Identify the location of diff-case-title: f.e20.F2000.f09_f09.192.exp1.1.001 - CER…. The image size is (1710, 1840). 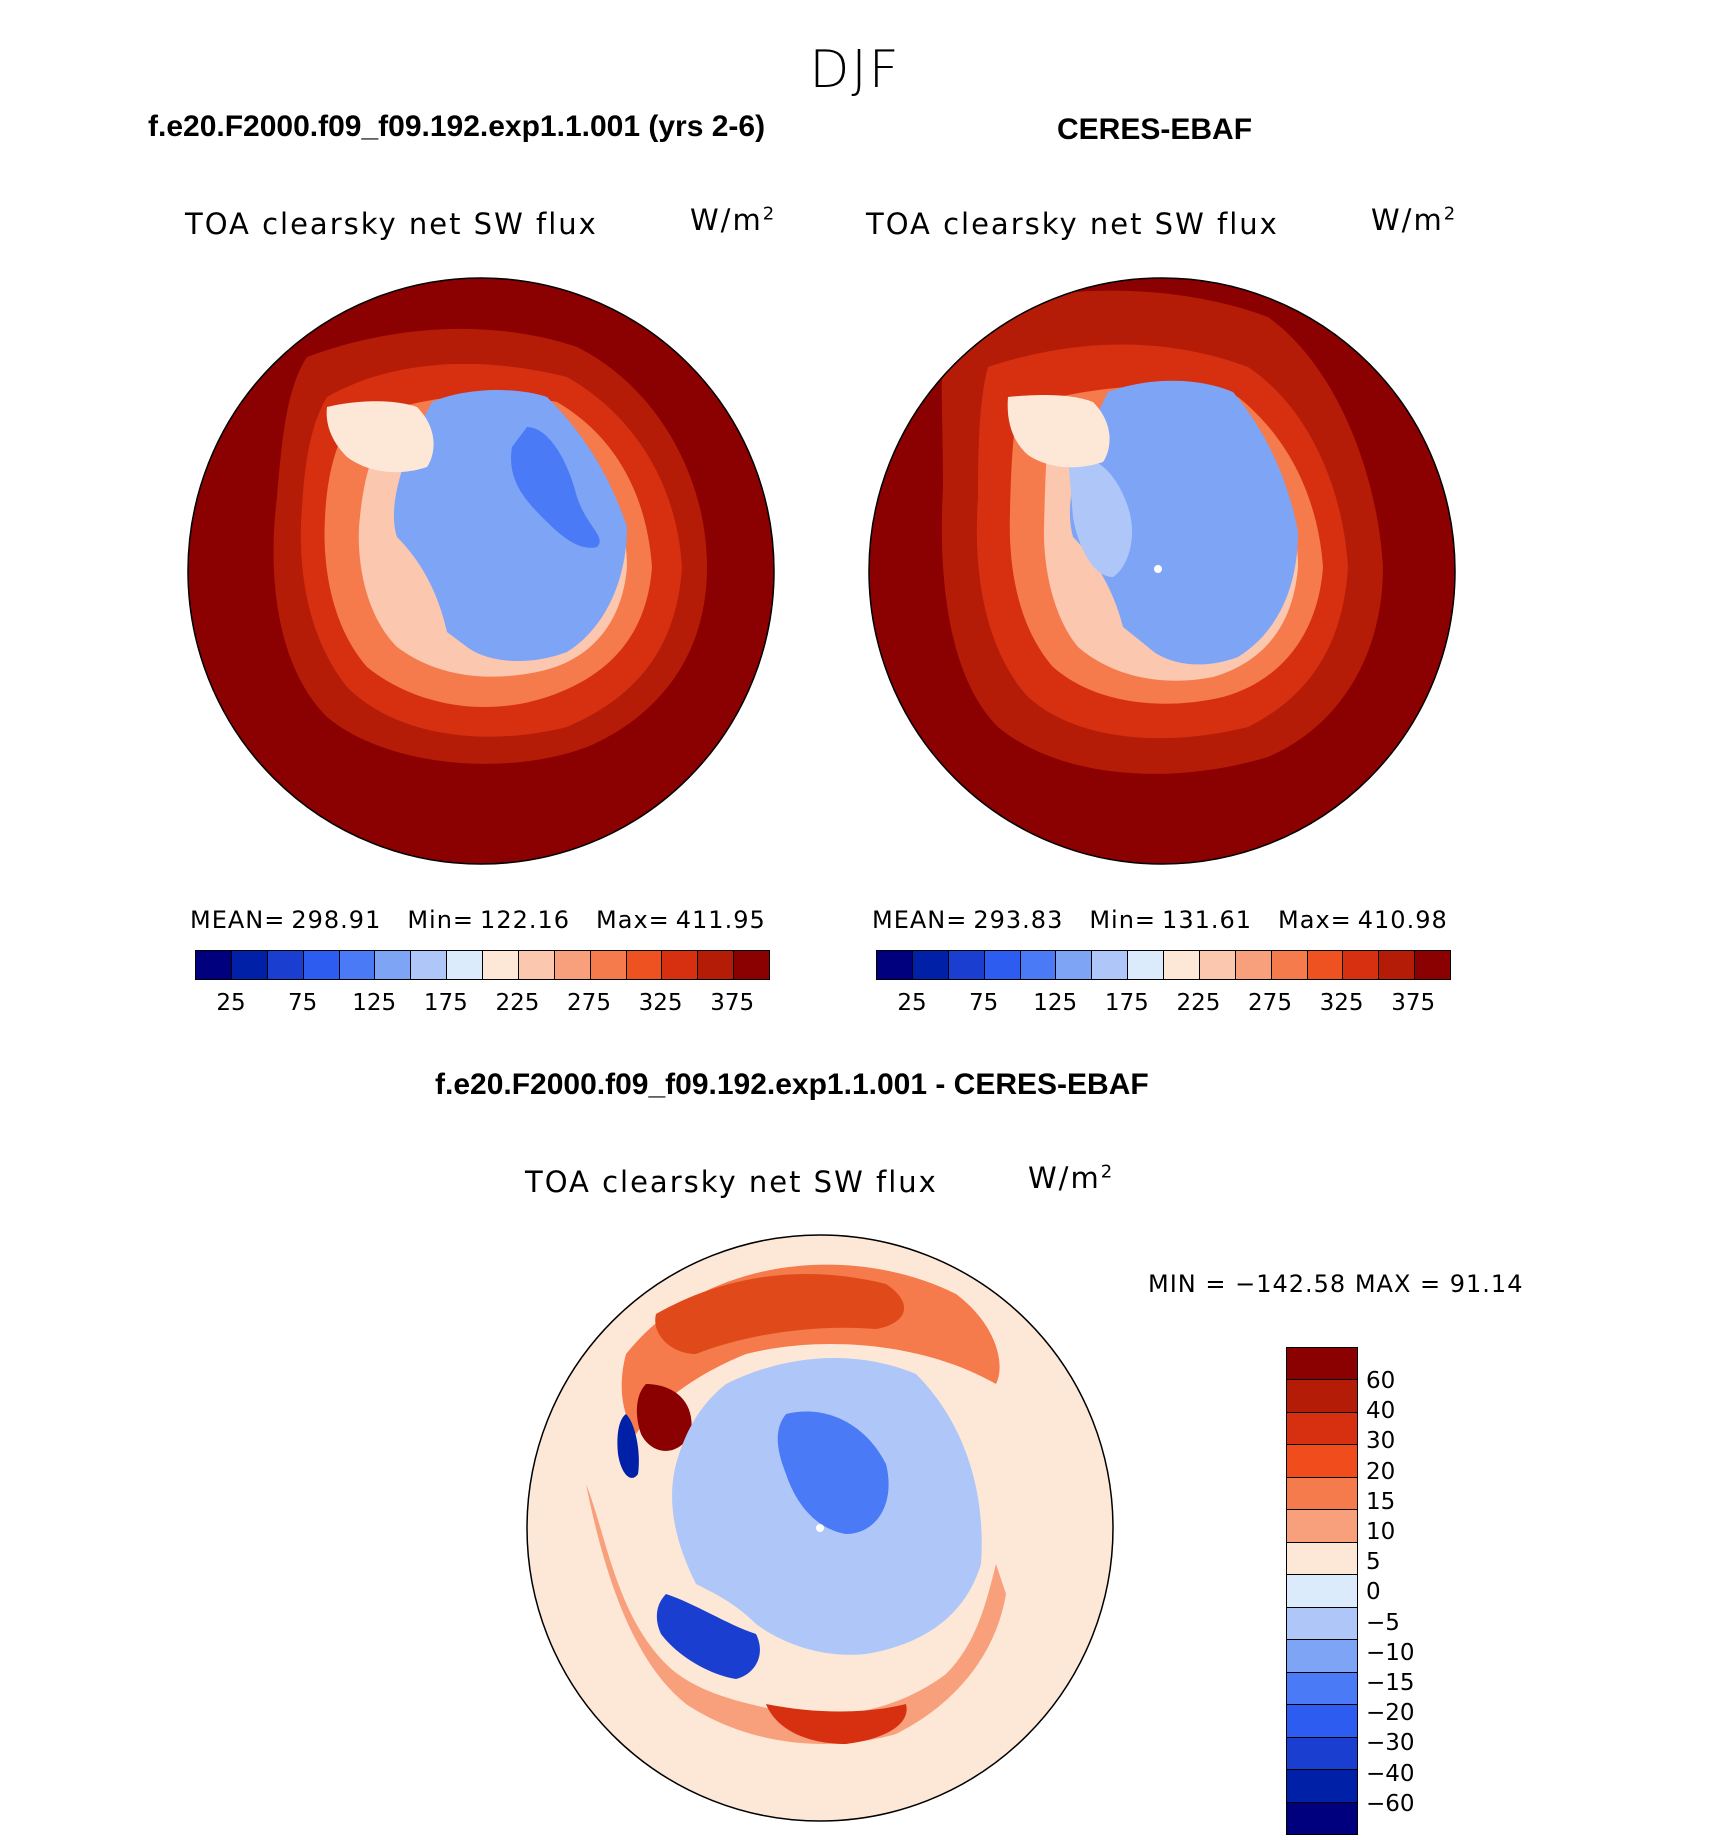
(792, 1084).